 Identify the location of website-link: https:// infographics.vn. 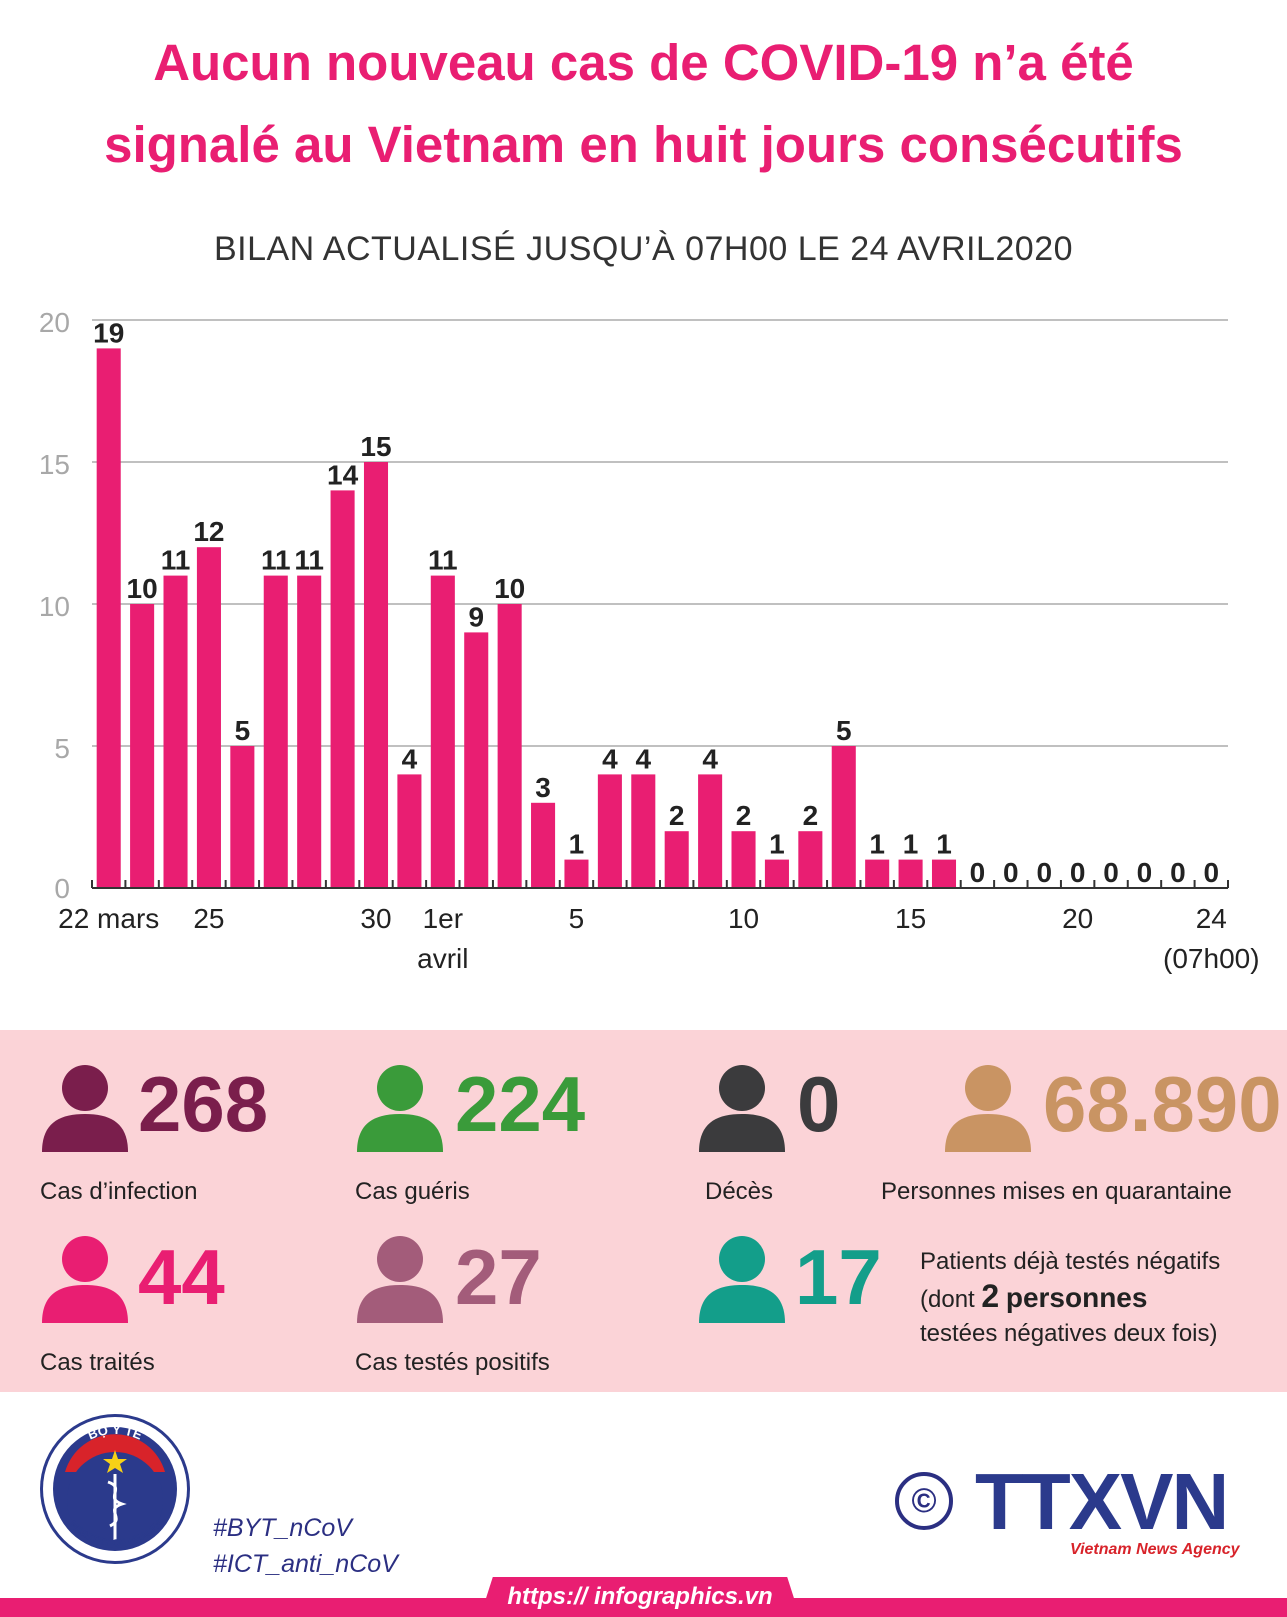
(640, 1597).